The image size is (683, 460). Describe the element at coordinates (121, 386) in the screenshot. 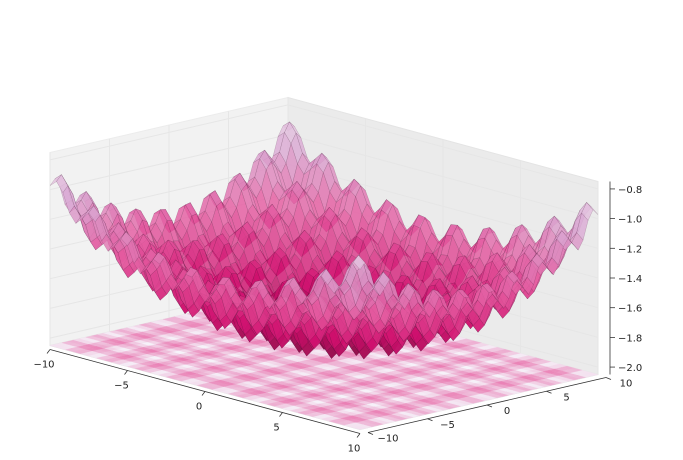

I see `x-tick-label: −5` at that location.